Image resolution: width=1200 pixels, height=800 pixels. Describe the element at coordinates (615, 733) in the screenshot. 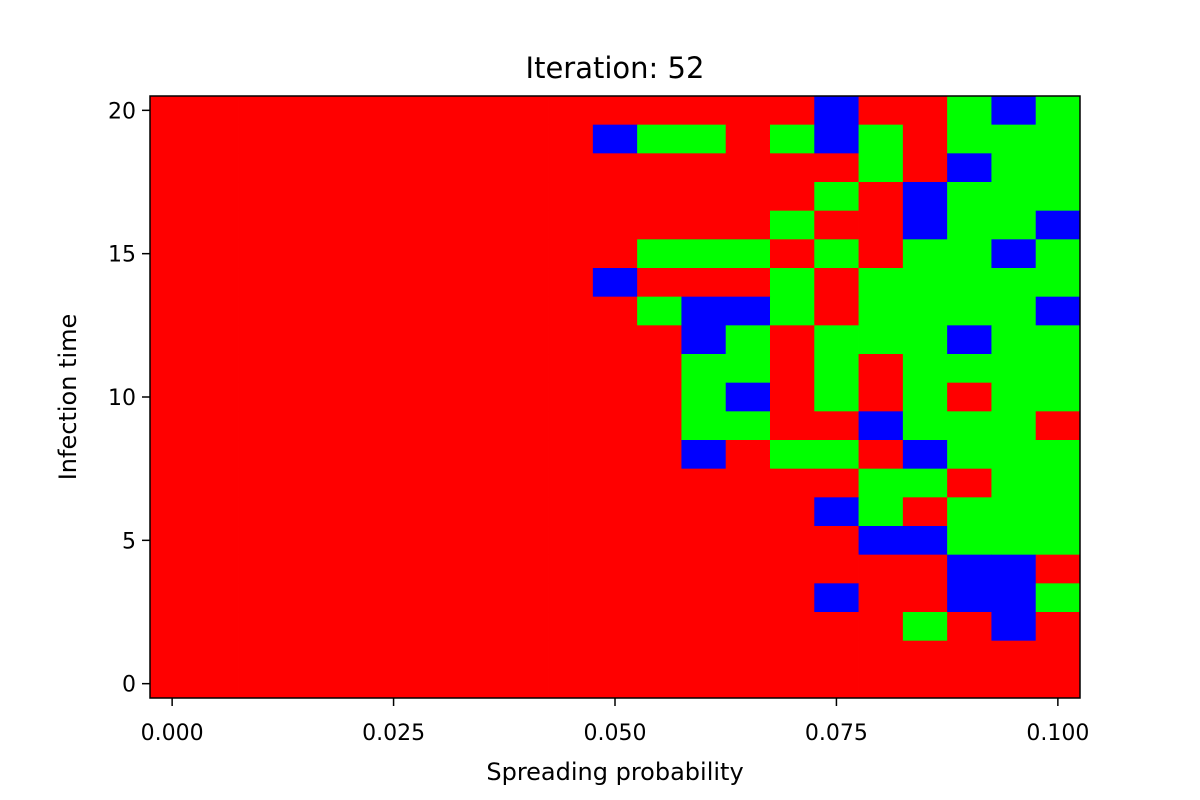

I see `x-tick-label: 0.050` at that location.